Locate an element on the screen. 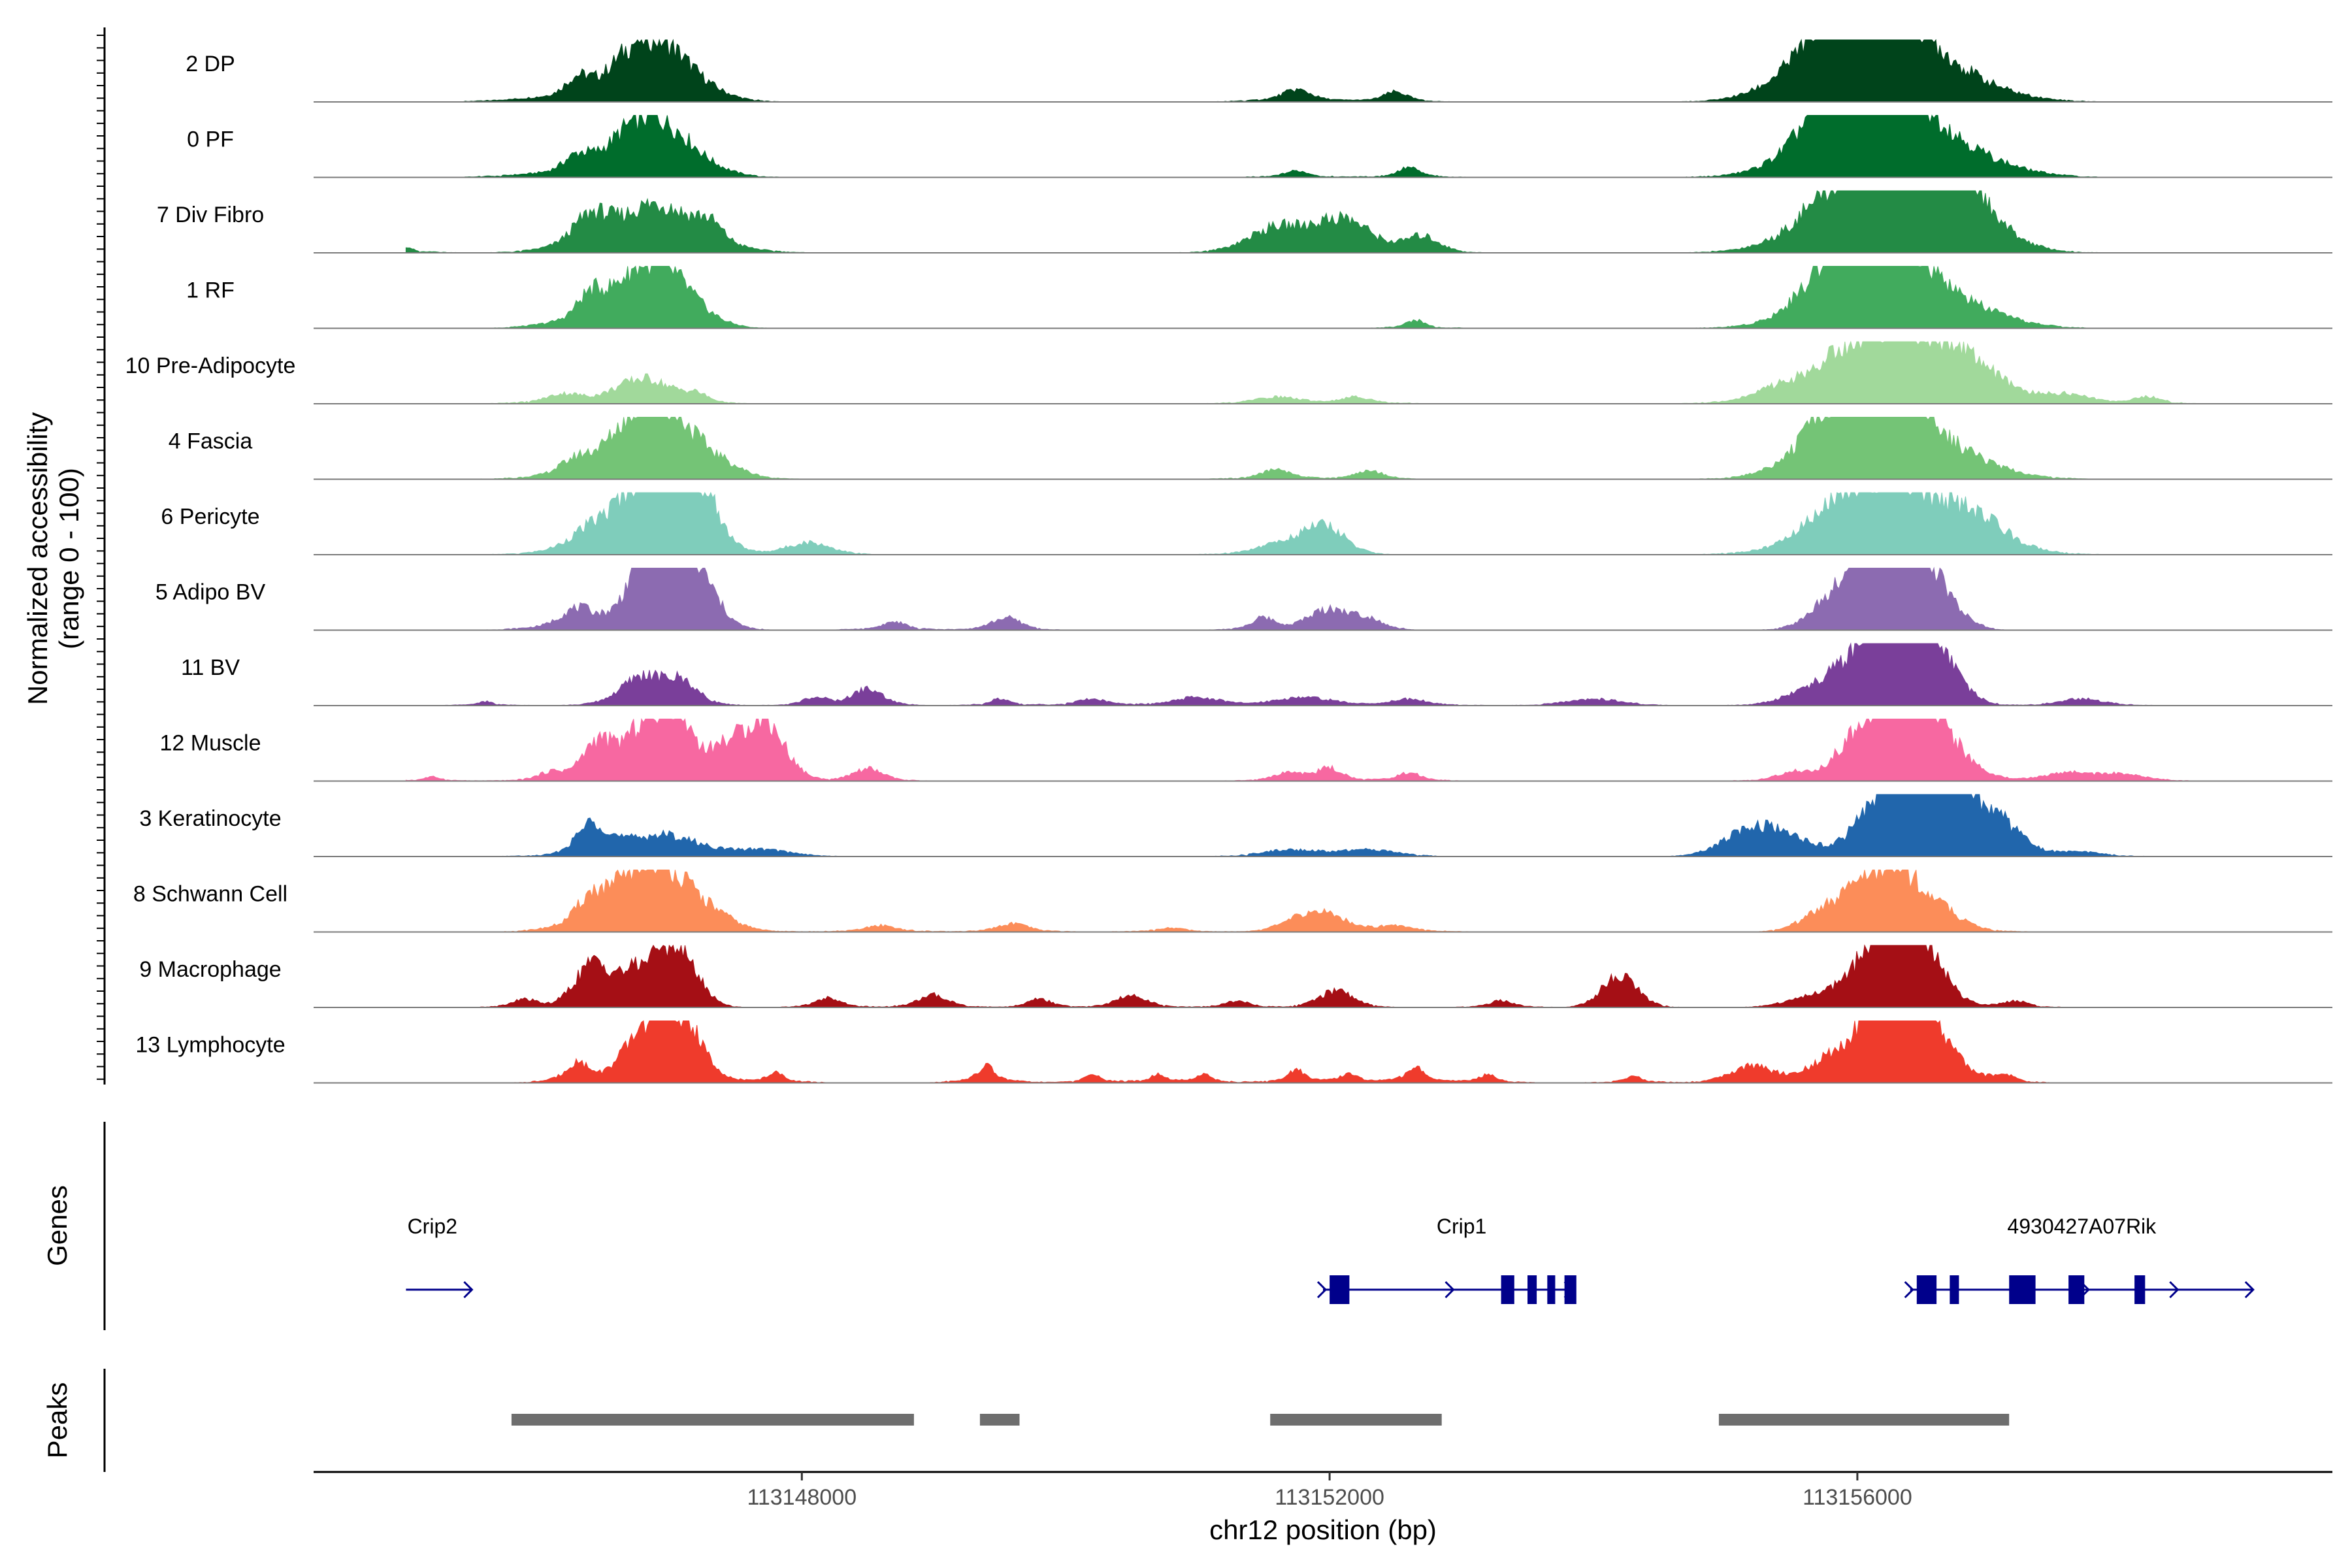 This screenshot has height=1568, width=2352. gene-label: 4930427A07Rik is located at coordinates (2082, 1226).